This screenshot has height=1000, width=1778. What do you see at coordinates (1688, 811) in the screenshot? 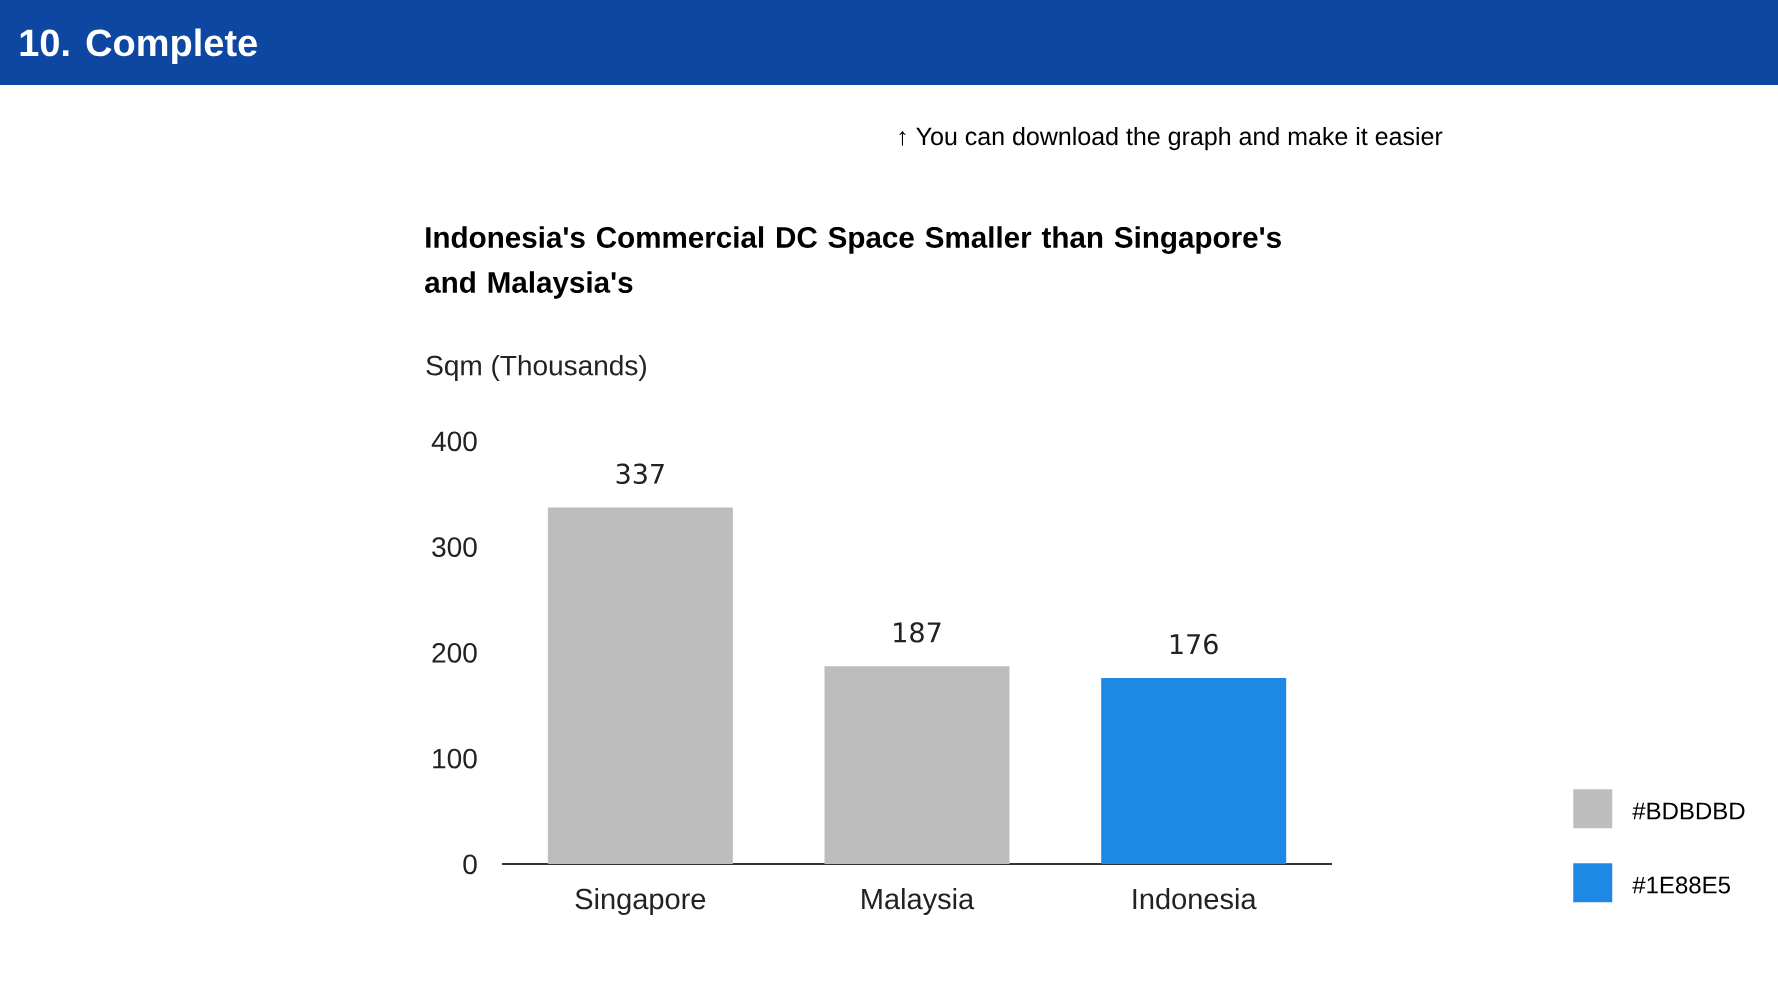
I see `legend-label: #BDBDBD` at bounding box center [1688, 811].